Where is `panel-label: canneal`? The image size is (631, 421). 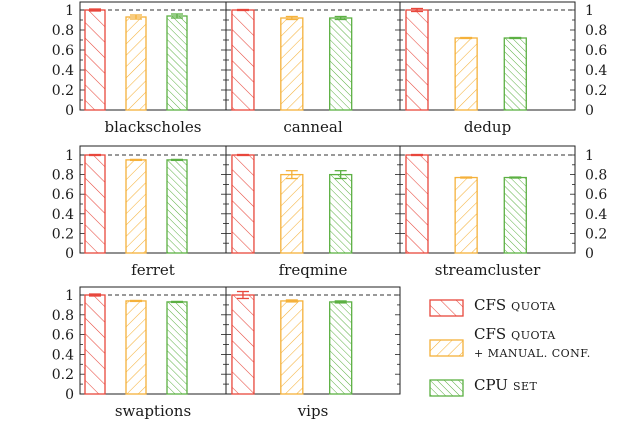
panel-label: canneal is located at coordinates (312, 127).